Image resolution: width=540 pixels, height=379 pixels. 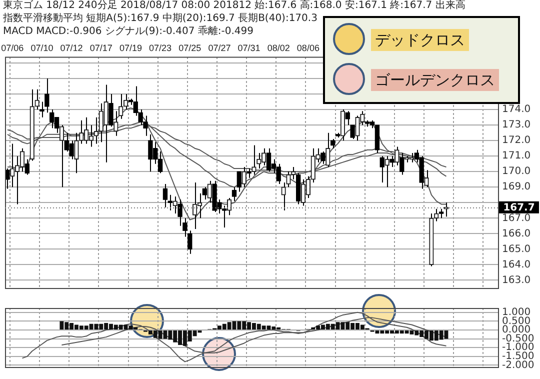 What do you see at coordinates (160, 47) in the screenshot?
I see `x-tick-label: 07/23` at bounding box center [160, 47].